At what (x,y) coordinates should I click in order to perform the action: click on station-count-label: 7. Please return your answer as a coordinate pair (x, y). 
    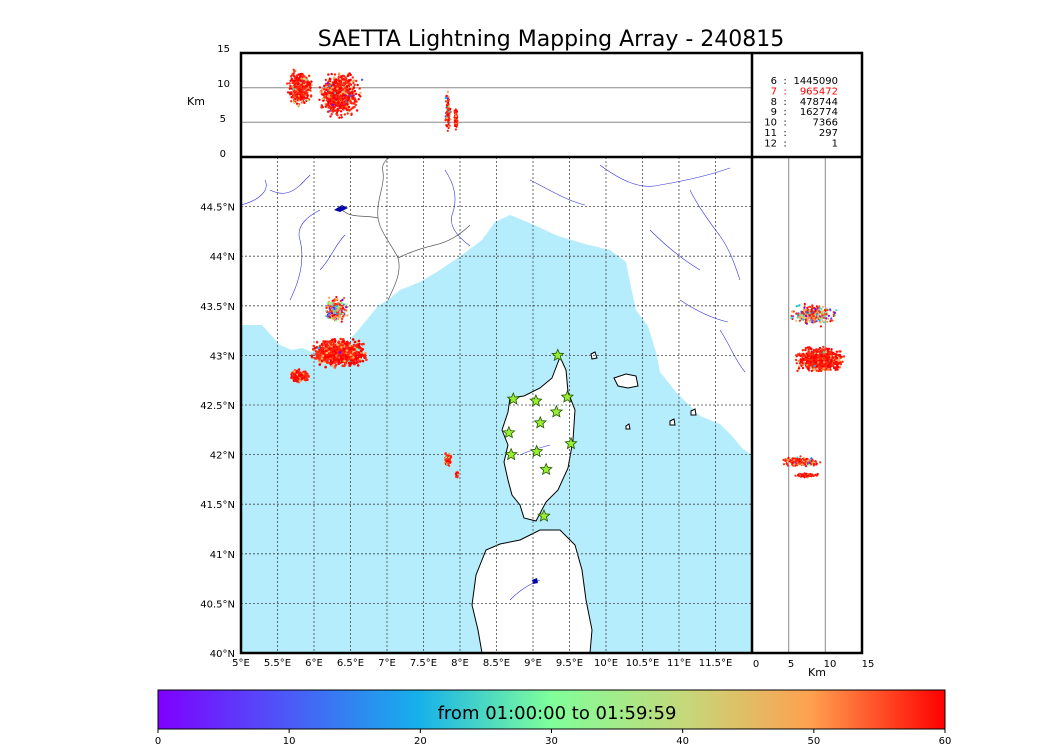
    Looking at the image, I should click on (774, 91).